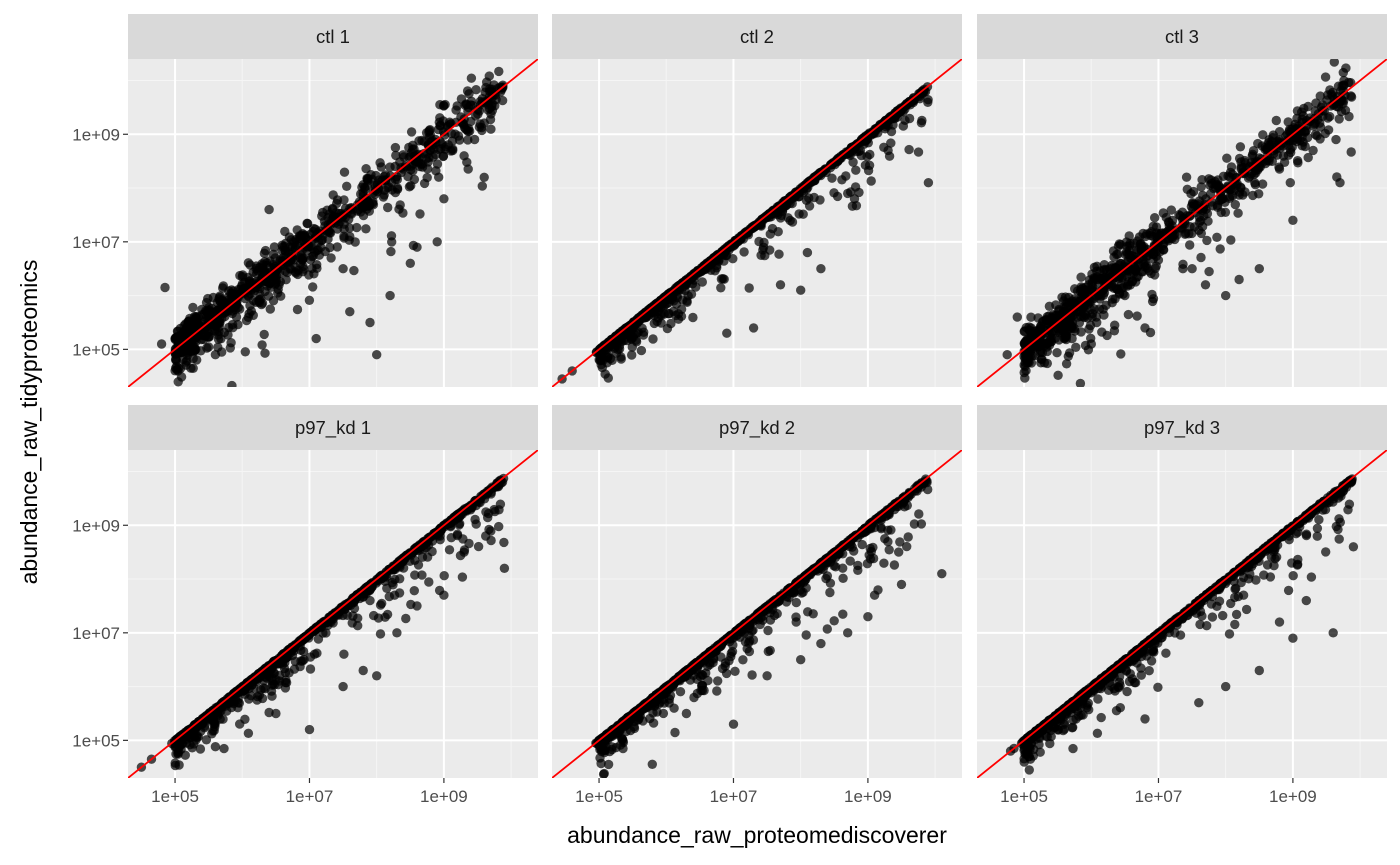  I want to click on y-tick-label: 1e+07, so click(96, 633).